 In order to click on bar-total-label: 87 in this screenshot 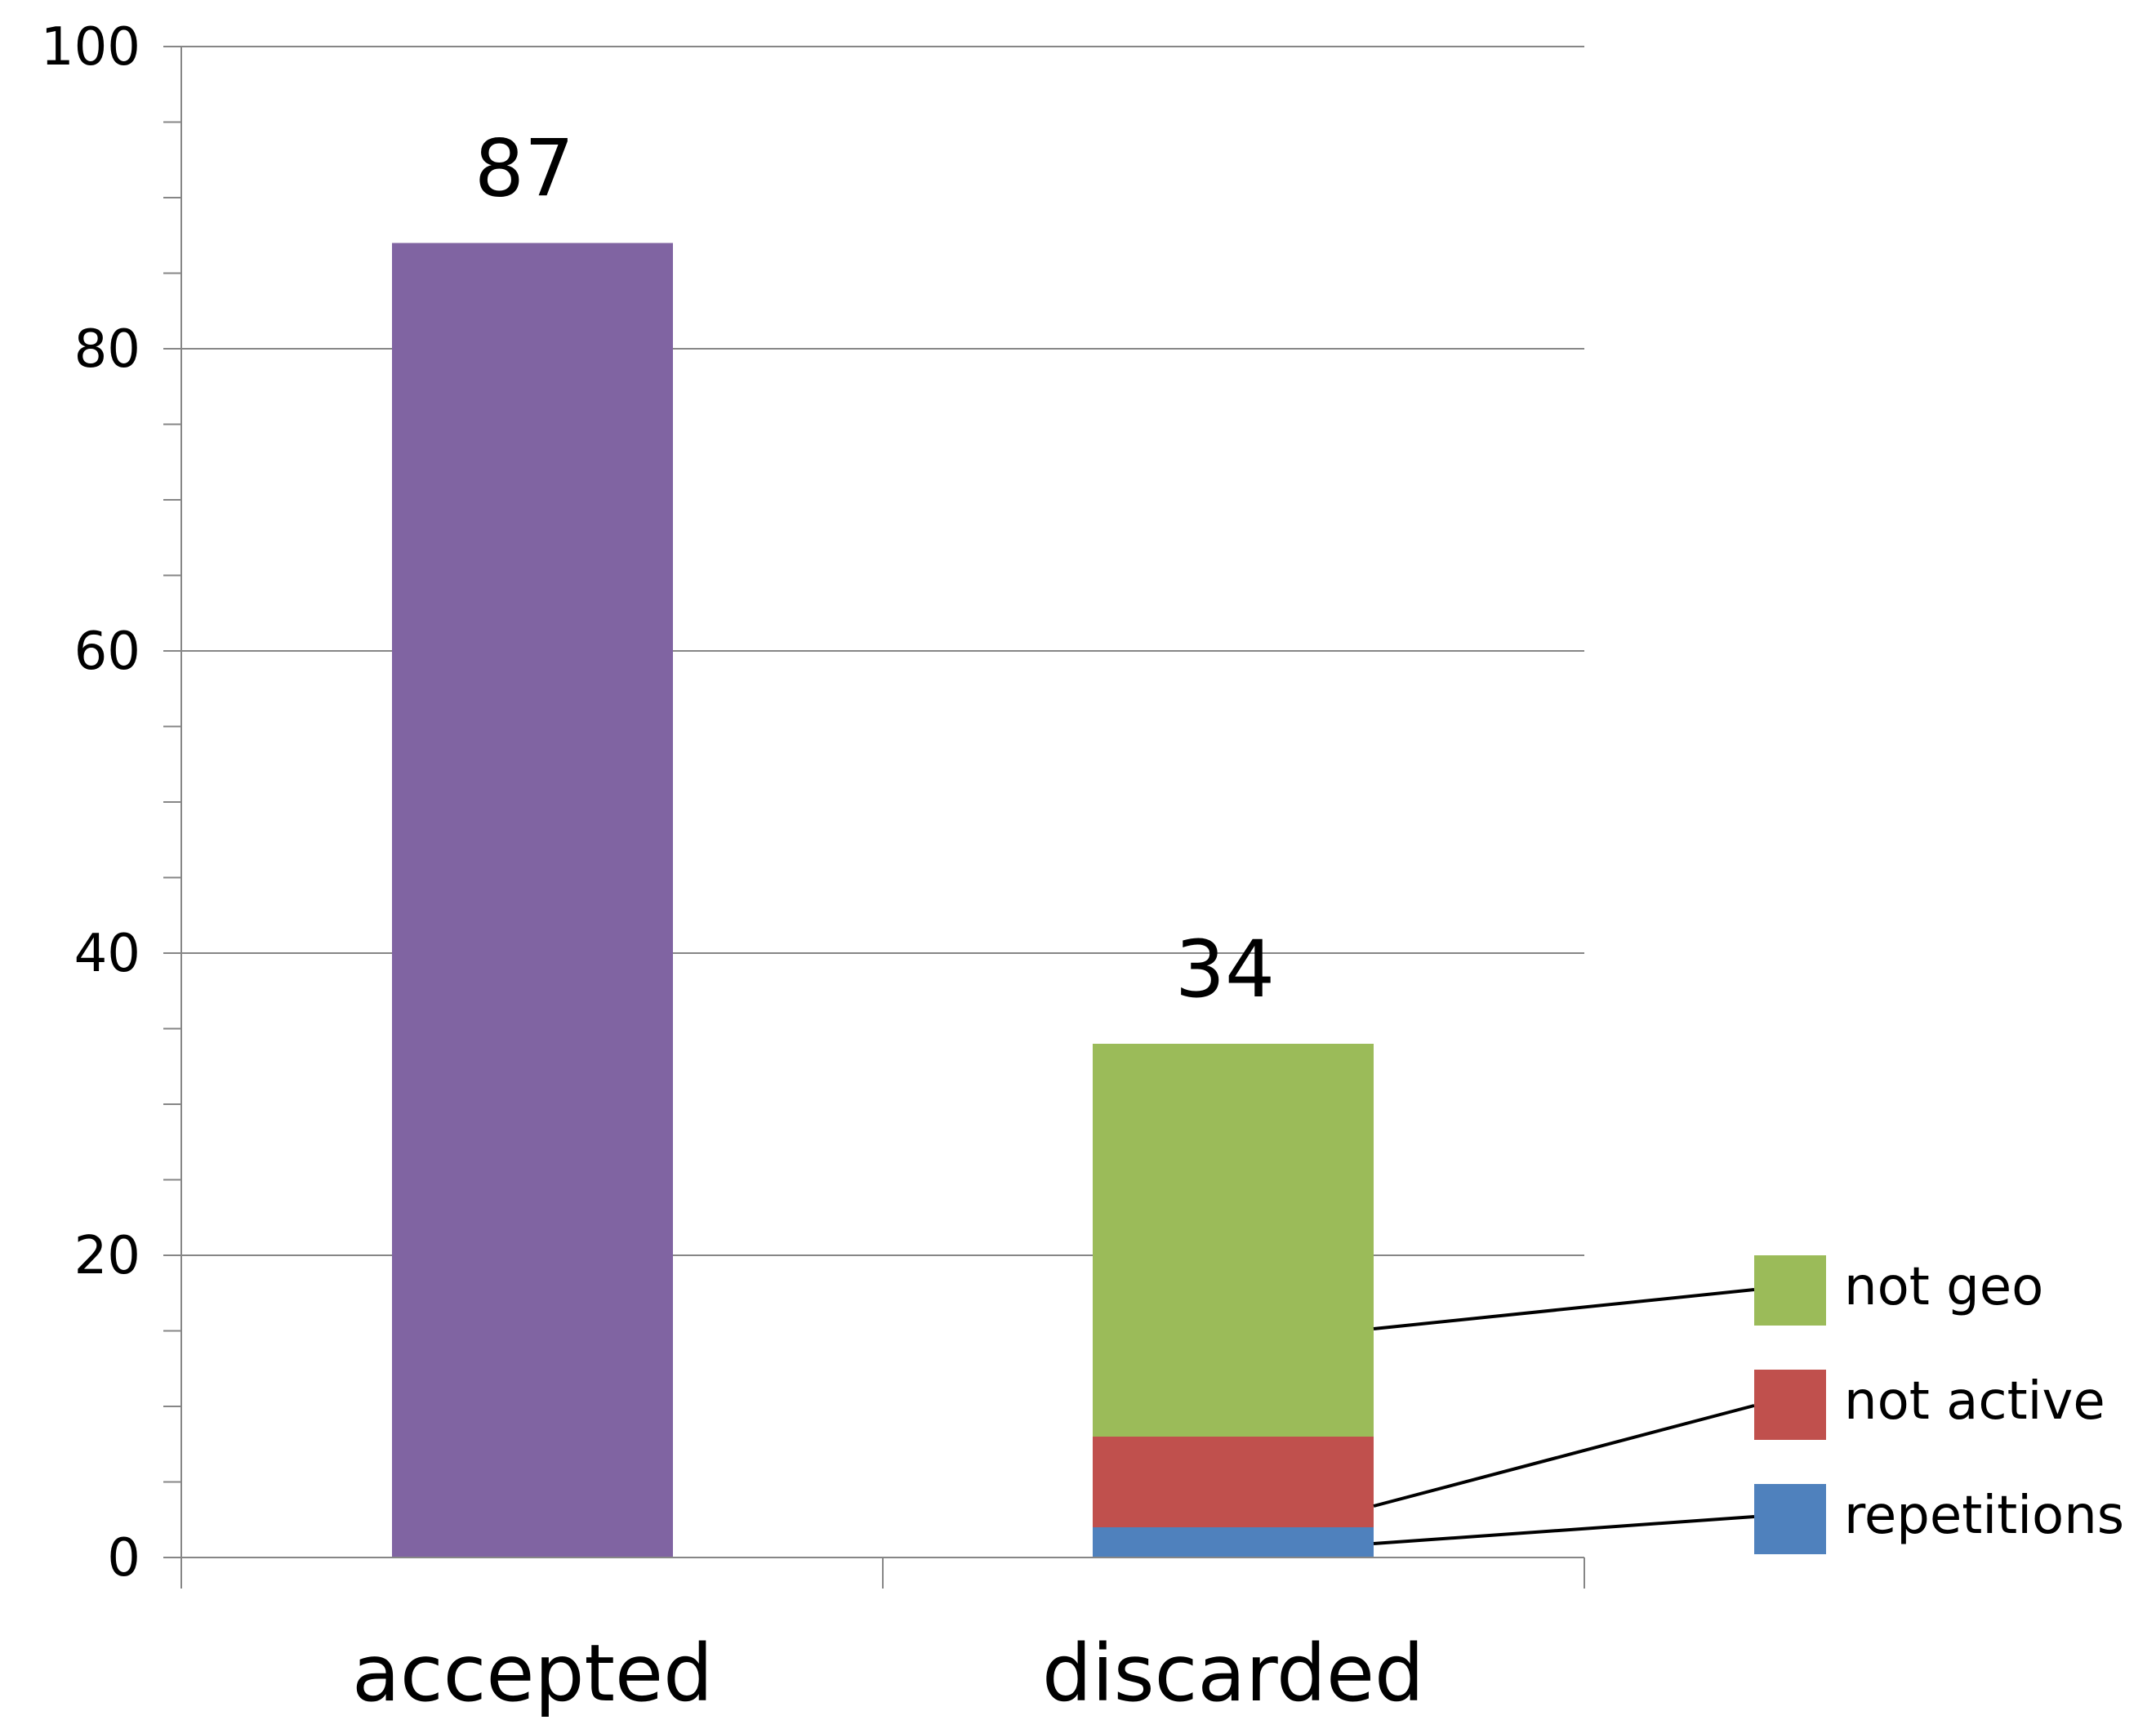, I will do `click(524, 169)`.